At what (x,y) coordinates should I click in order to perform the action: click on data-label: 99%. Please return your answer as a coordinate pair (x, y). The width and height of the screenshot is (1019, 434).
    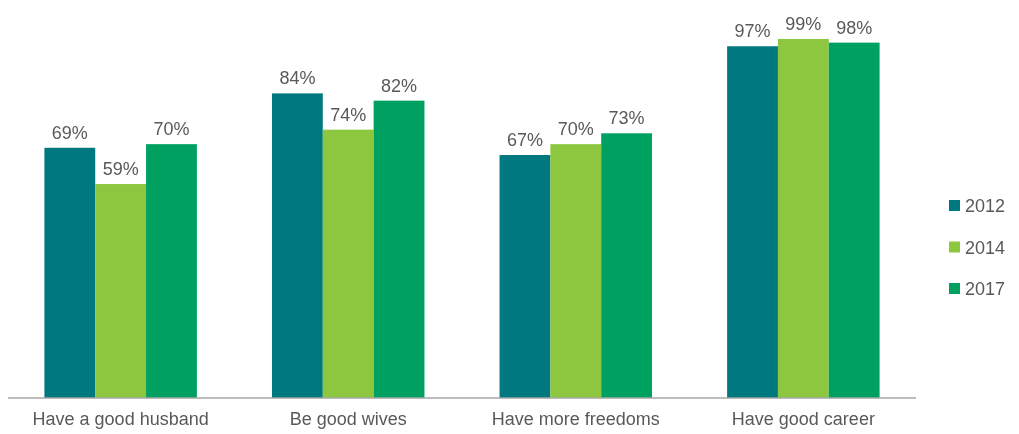
    Looking at the image, I should click on (803, 24).